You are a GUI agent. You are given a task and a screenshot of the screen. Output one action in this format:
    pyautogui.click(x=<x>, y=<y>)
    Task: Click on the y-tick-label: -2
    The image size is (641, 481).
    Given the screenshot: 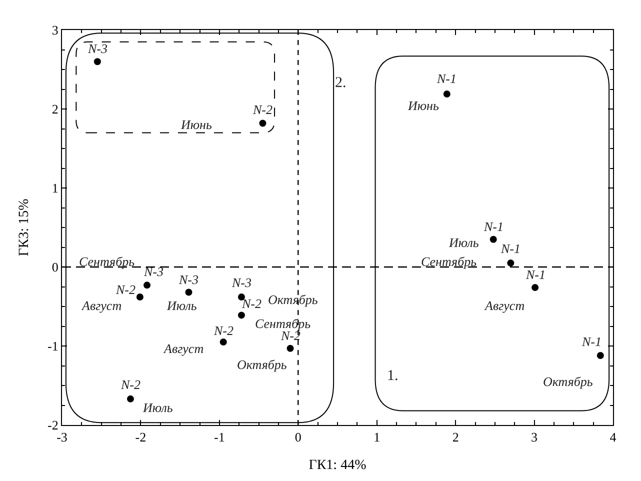 What is the action you would take?
    pyautogui.click(x=53, y=425)
    